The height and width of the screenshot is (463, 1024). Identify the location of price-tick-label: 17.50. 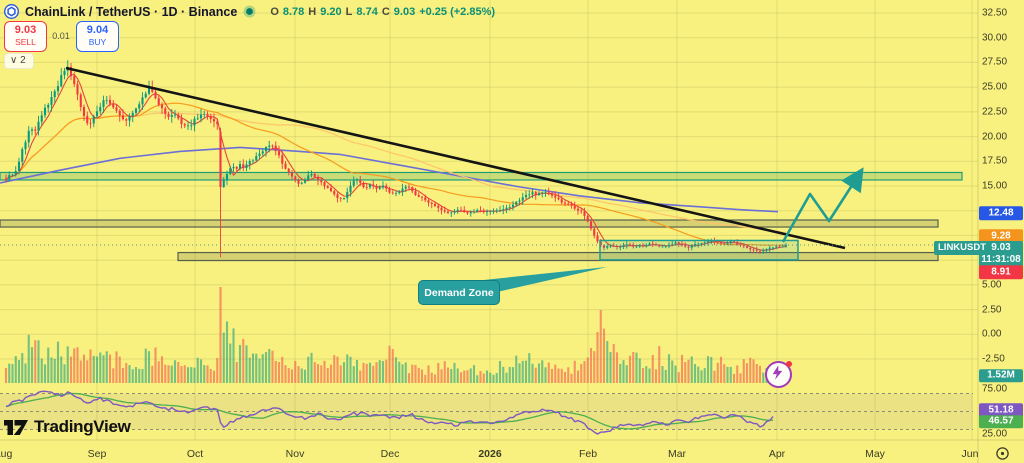
(995, 161).